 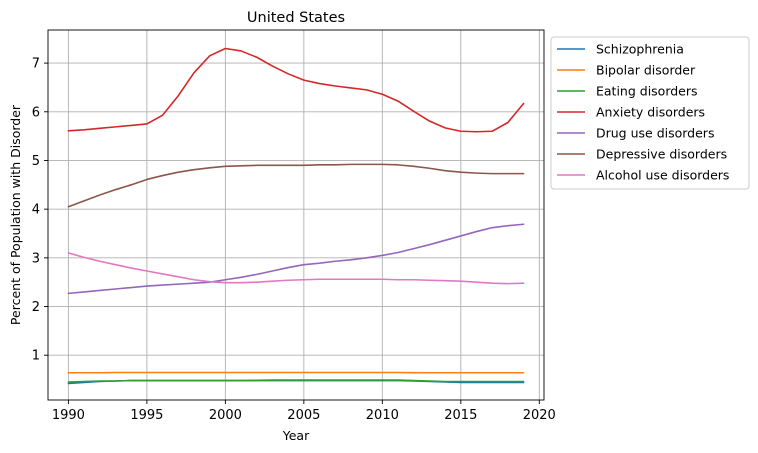 What do you see at coordinates (36, 64) in the screenshot?
I see `y-tick-label: 7` at bounding box center [36, 64].